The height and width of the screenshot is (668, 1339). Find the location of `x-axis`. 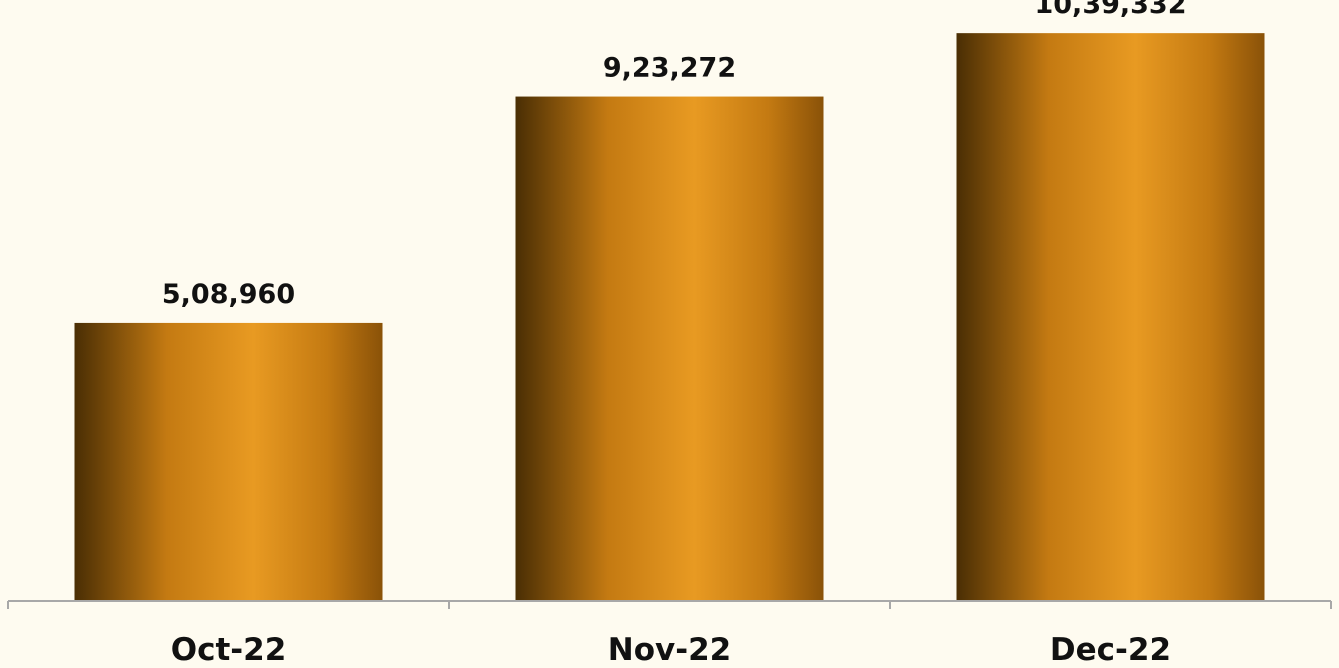

x-axis is located at coordinates (669, 605).